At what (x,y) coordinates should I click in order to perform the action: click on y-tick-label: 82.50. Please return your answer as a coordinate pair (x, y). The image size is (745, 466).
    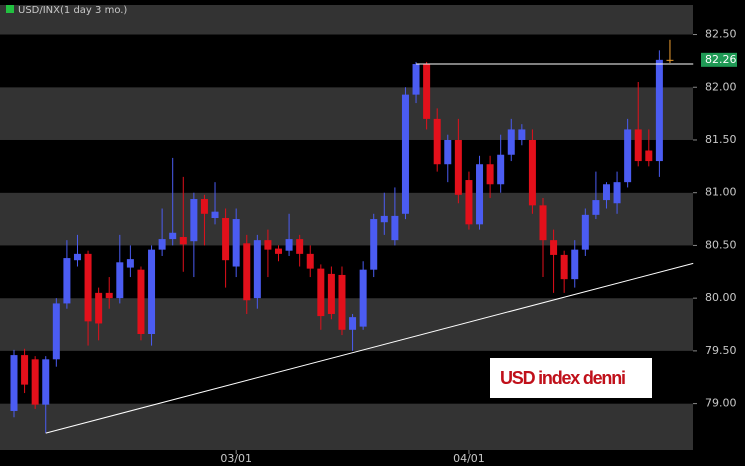
    Looking at the image, I should click on (721, 34).